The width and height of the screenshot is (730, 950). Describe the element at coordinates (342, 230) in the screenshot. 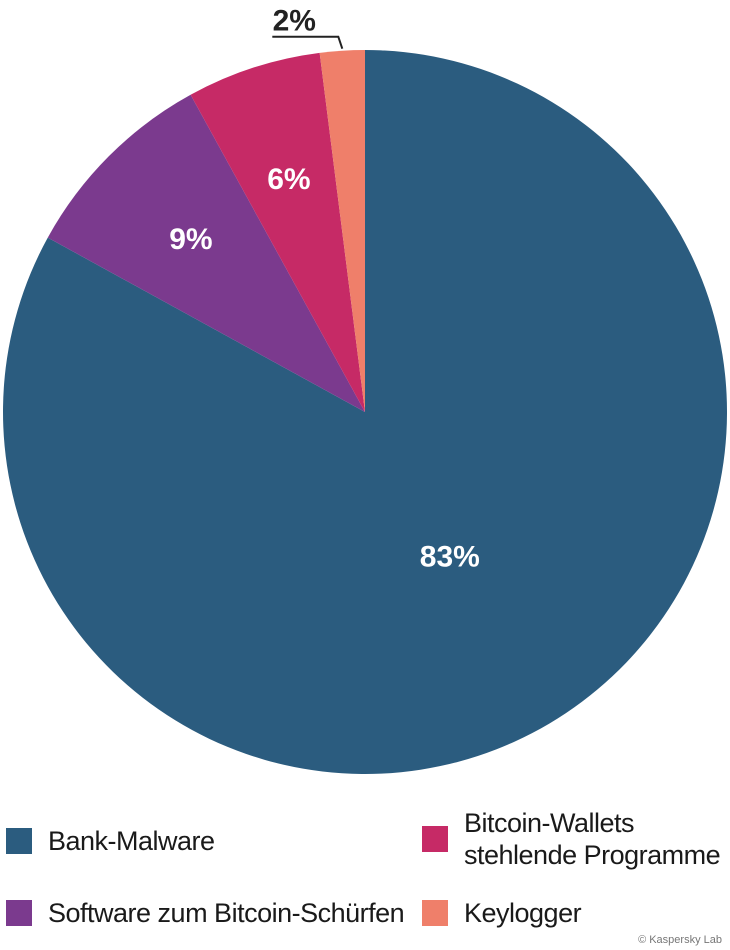

I see `pie-slice-keylogger` at that location.